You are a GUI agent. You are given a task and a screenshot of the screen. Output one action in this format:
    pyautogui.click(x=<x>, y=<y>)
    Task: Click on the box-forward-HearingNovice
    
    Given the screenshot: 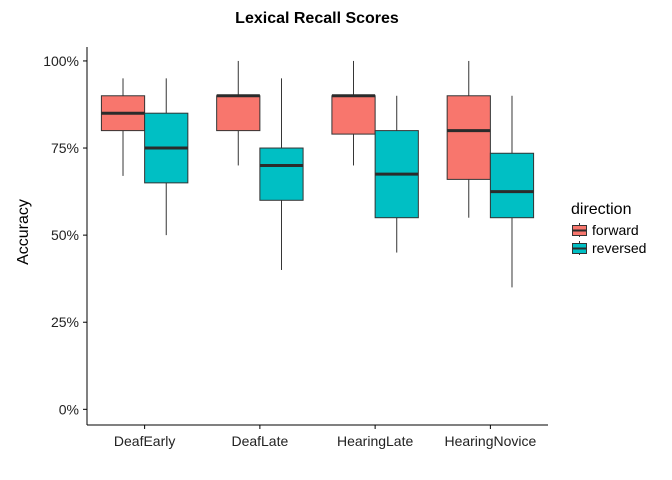 What is the action you would take?
    pyautogui.click(x=468, y=139)
    